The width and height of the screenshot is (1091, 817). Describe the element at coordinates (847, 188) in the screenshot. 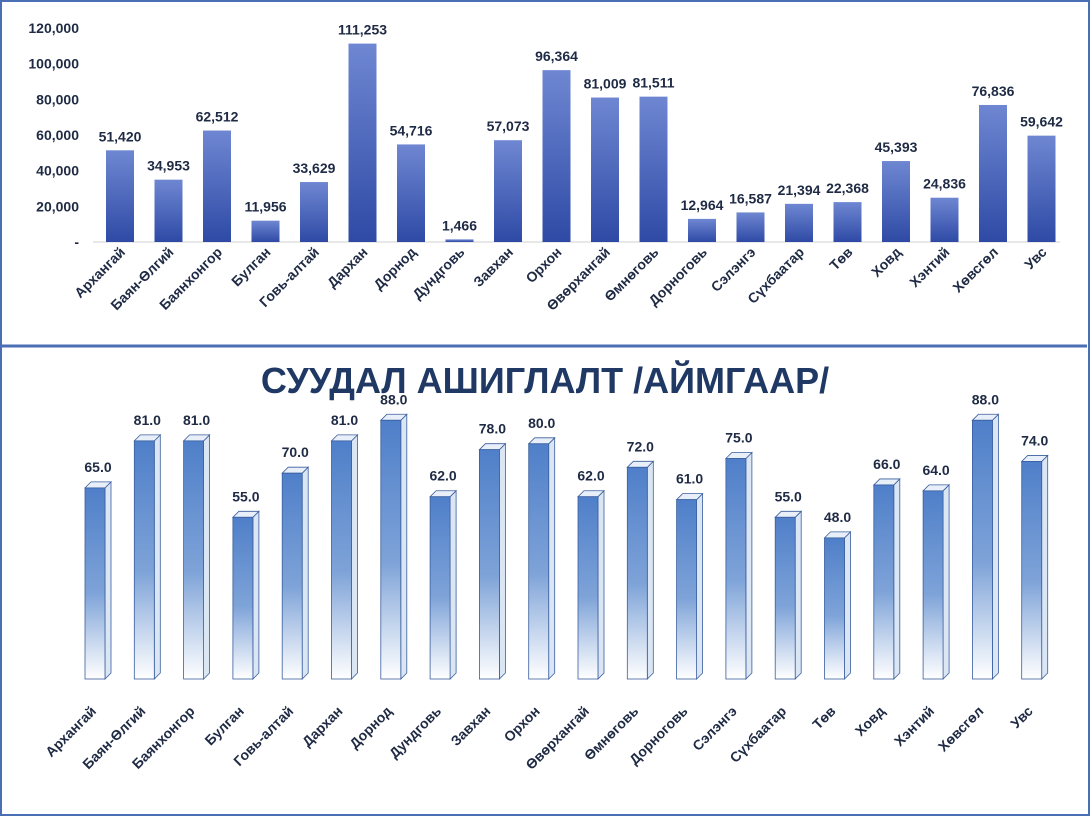

I see `data-label: 22,368` at that location.